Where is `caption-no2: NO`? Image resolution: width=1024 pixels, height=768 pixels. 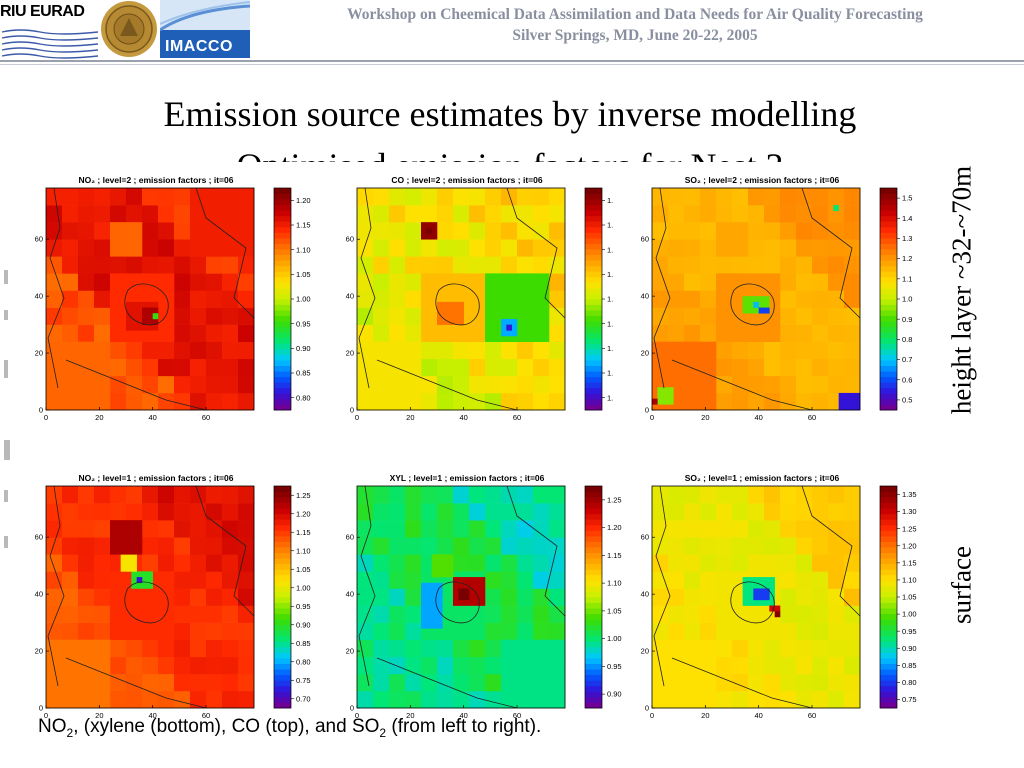 caption-no2: NO is located at coordinates (52, 726).